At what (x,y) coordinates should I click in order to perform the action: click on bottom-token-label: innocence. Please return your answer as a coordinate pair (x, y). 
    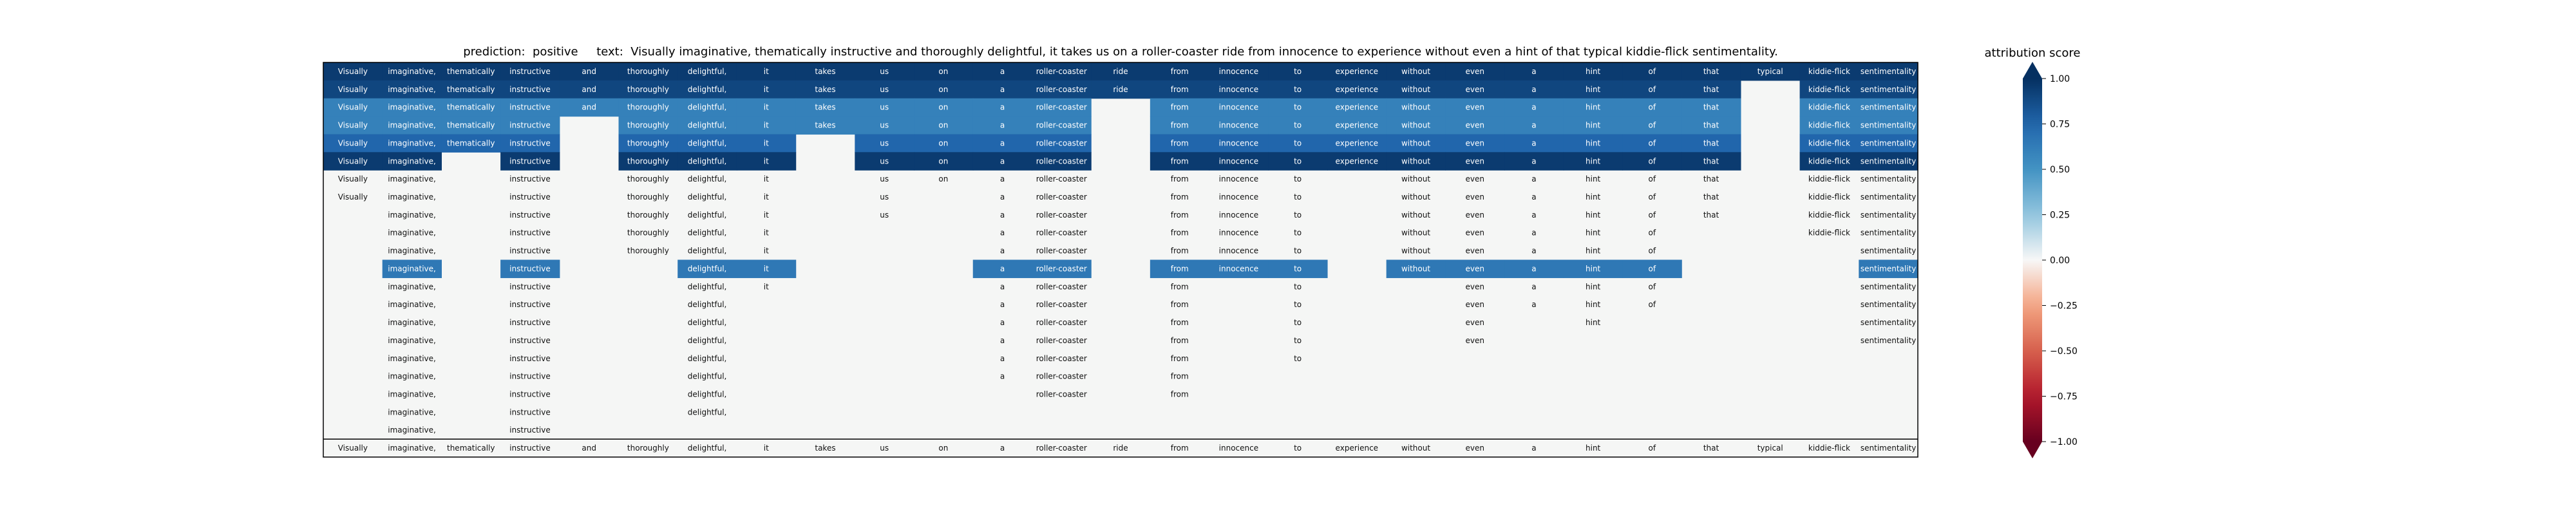
    Looking at the image, I should click on (1238, 448).